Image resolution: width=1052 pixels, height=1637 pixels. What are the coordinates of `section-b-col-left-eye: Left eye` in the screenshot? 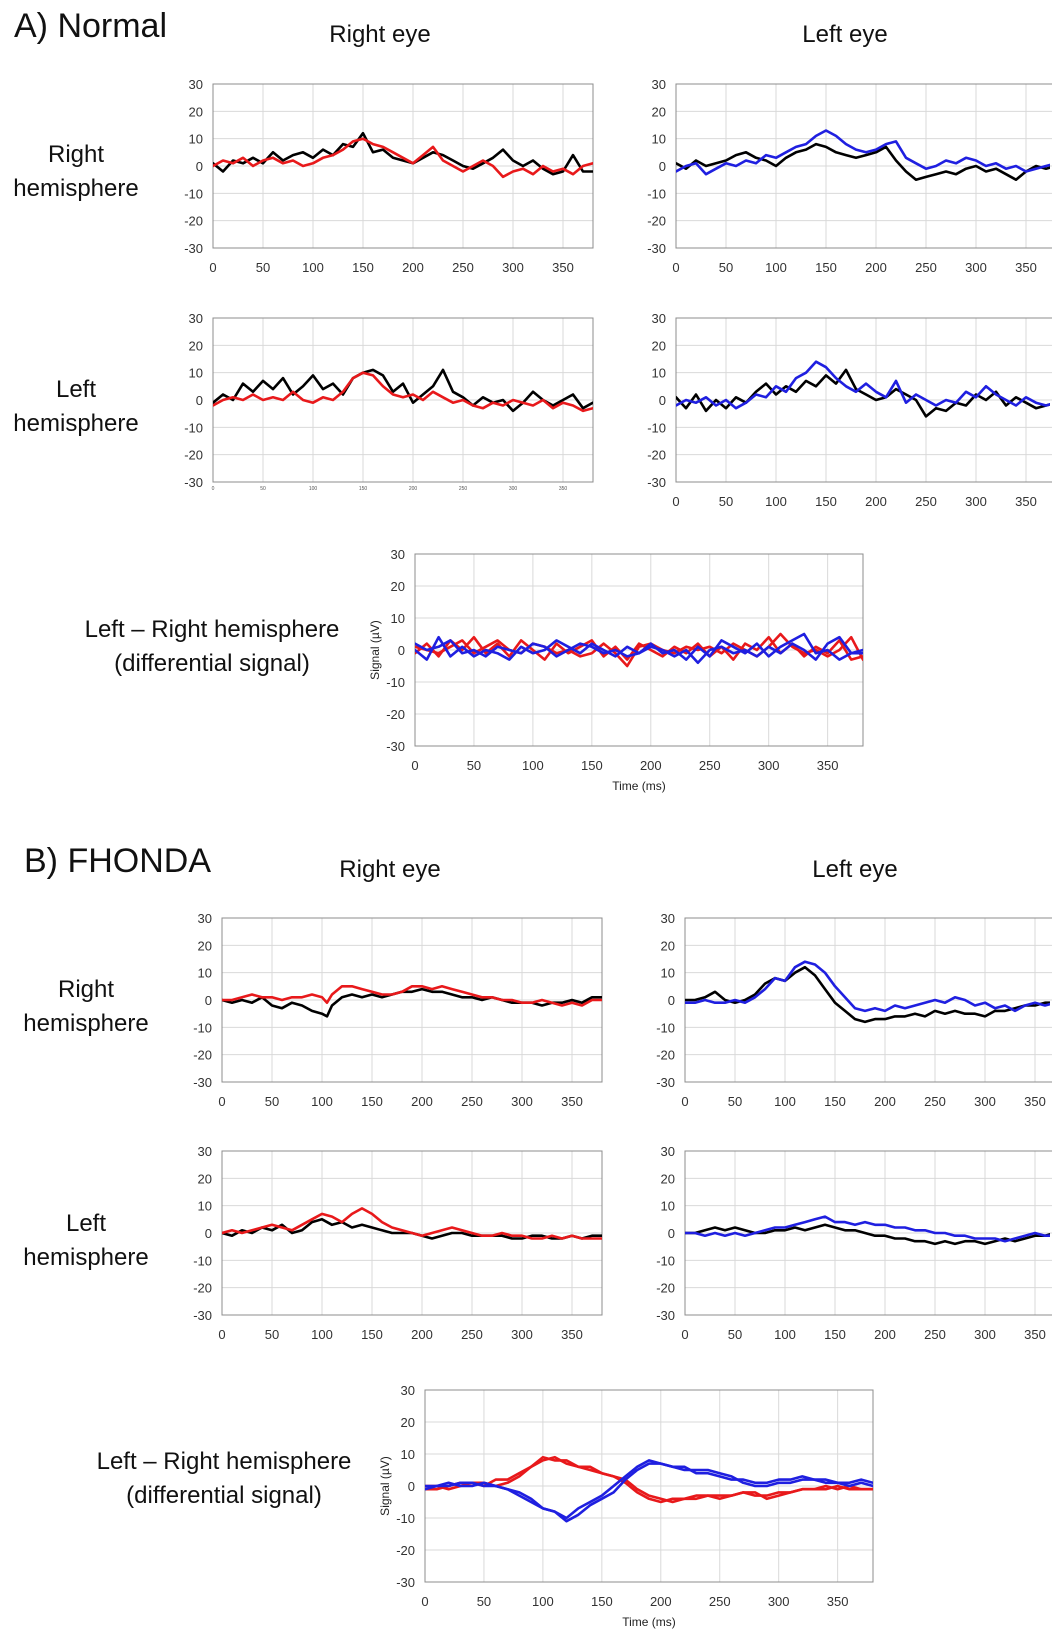 It's located at (854, 869).